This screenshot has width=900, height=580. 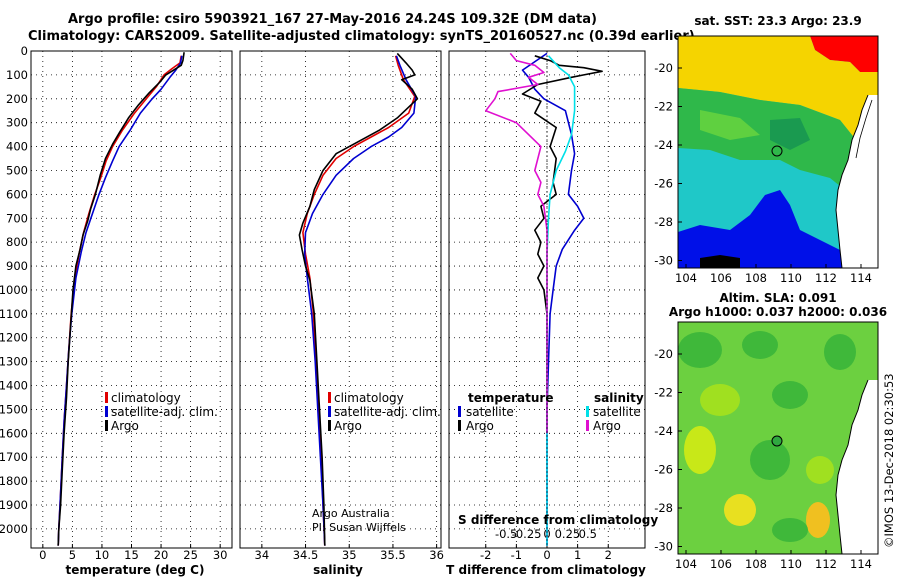 What do you see at coordinates (359, 527) in the screenshot?
I see `credit-line2: PI: Susan Wijffels` at bounding box center [359, 527].